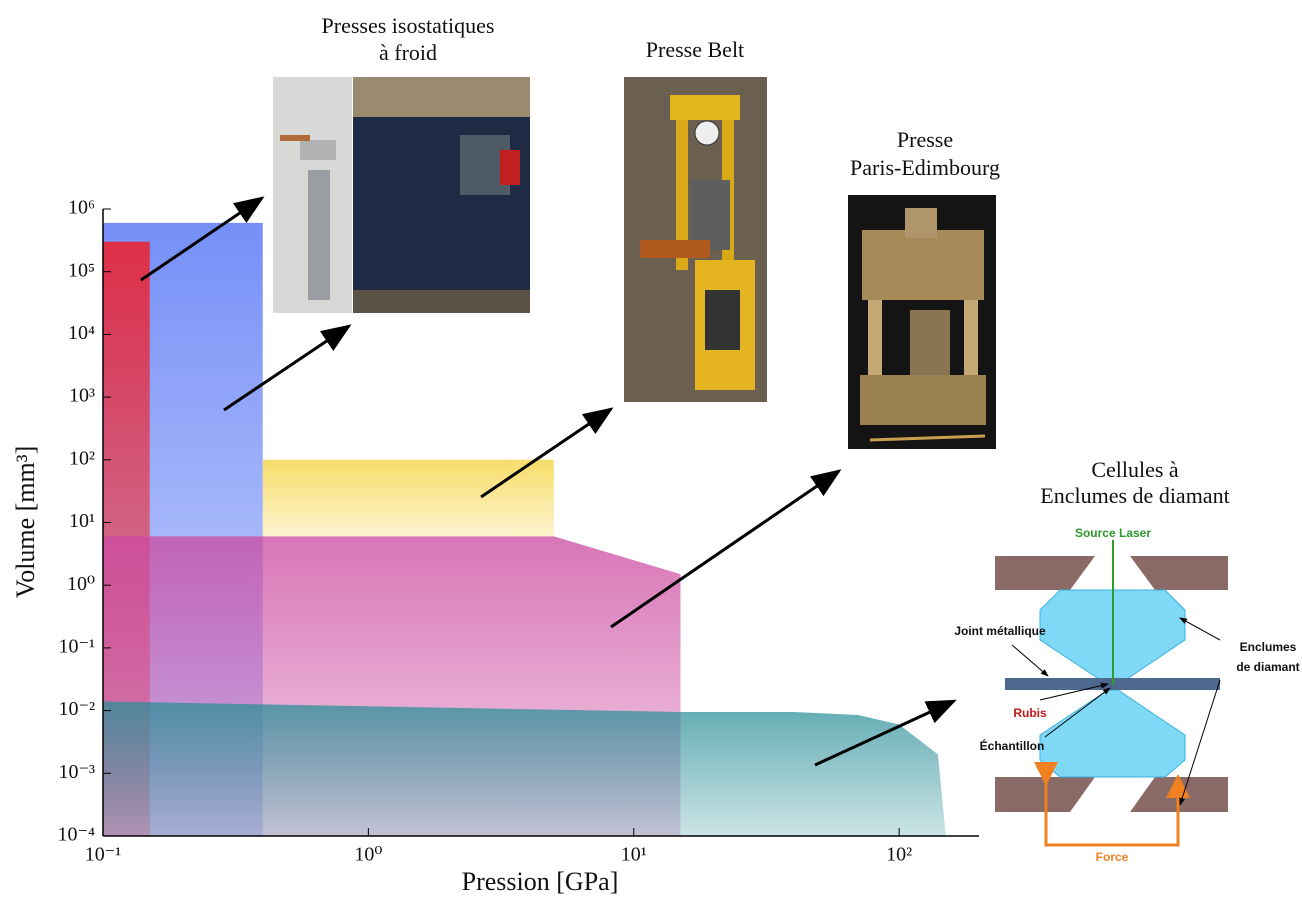 The height and width of the screenshot is (899, 1302). I want to click on panel-title: Presses isostatiques, so click(408, 25).